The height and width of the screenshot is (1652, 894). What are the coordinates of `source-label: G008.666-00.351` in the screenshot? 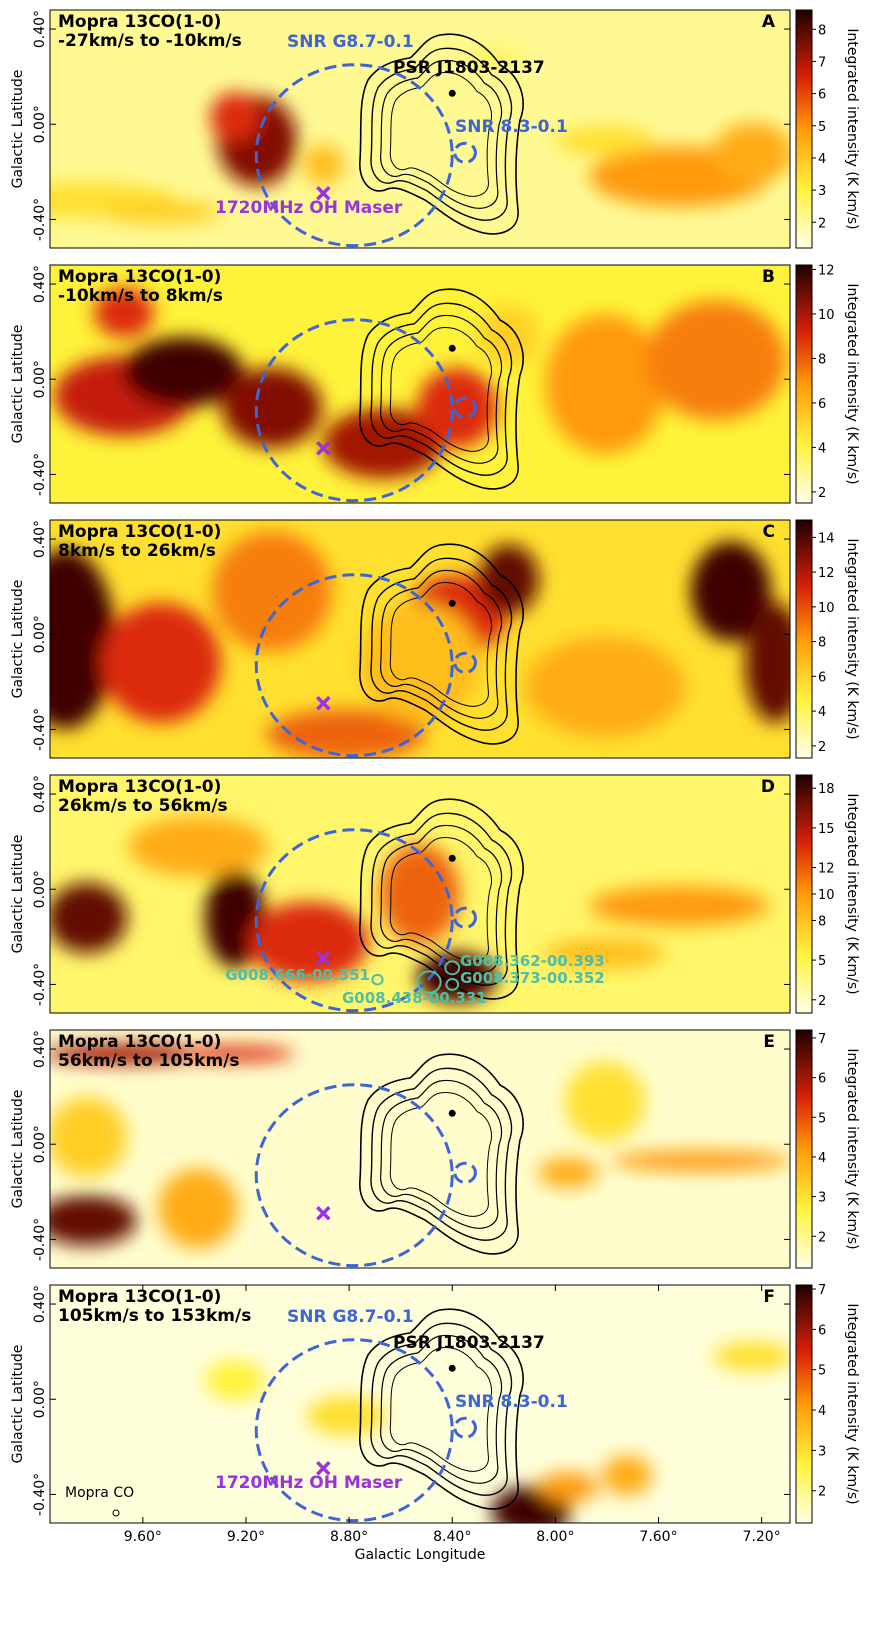 It's located at (297, 975).